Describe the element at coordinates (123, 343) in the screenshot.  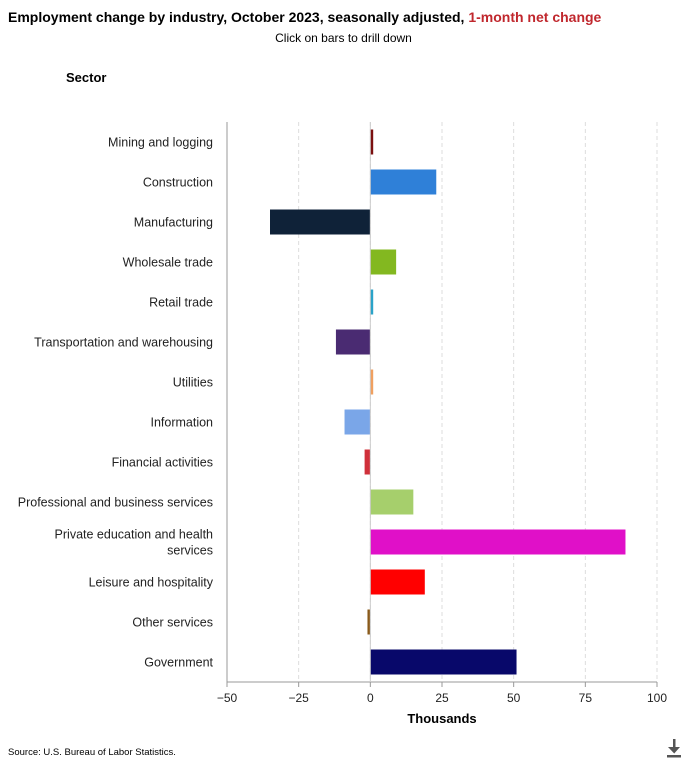
I see `category-label: Transportation and warehousing` at that location.